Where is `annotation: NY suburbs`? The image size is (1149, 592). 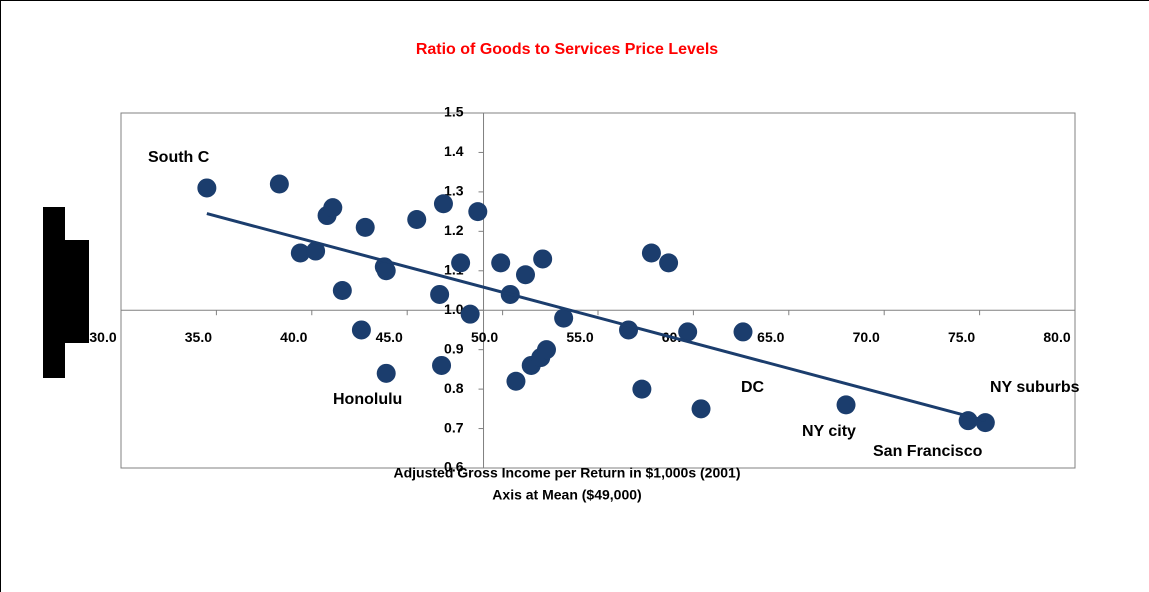
annotation: NY suburbs is located at coordinates (1035, 387).